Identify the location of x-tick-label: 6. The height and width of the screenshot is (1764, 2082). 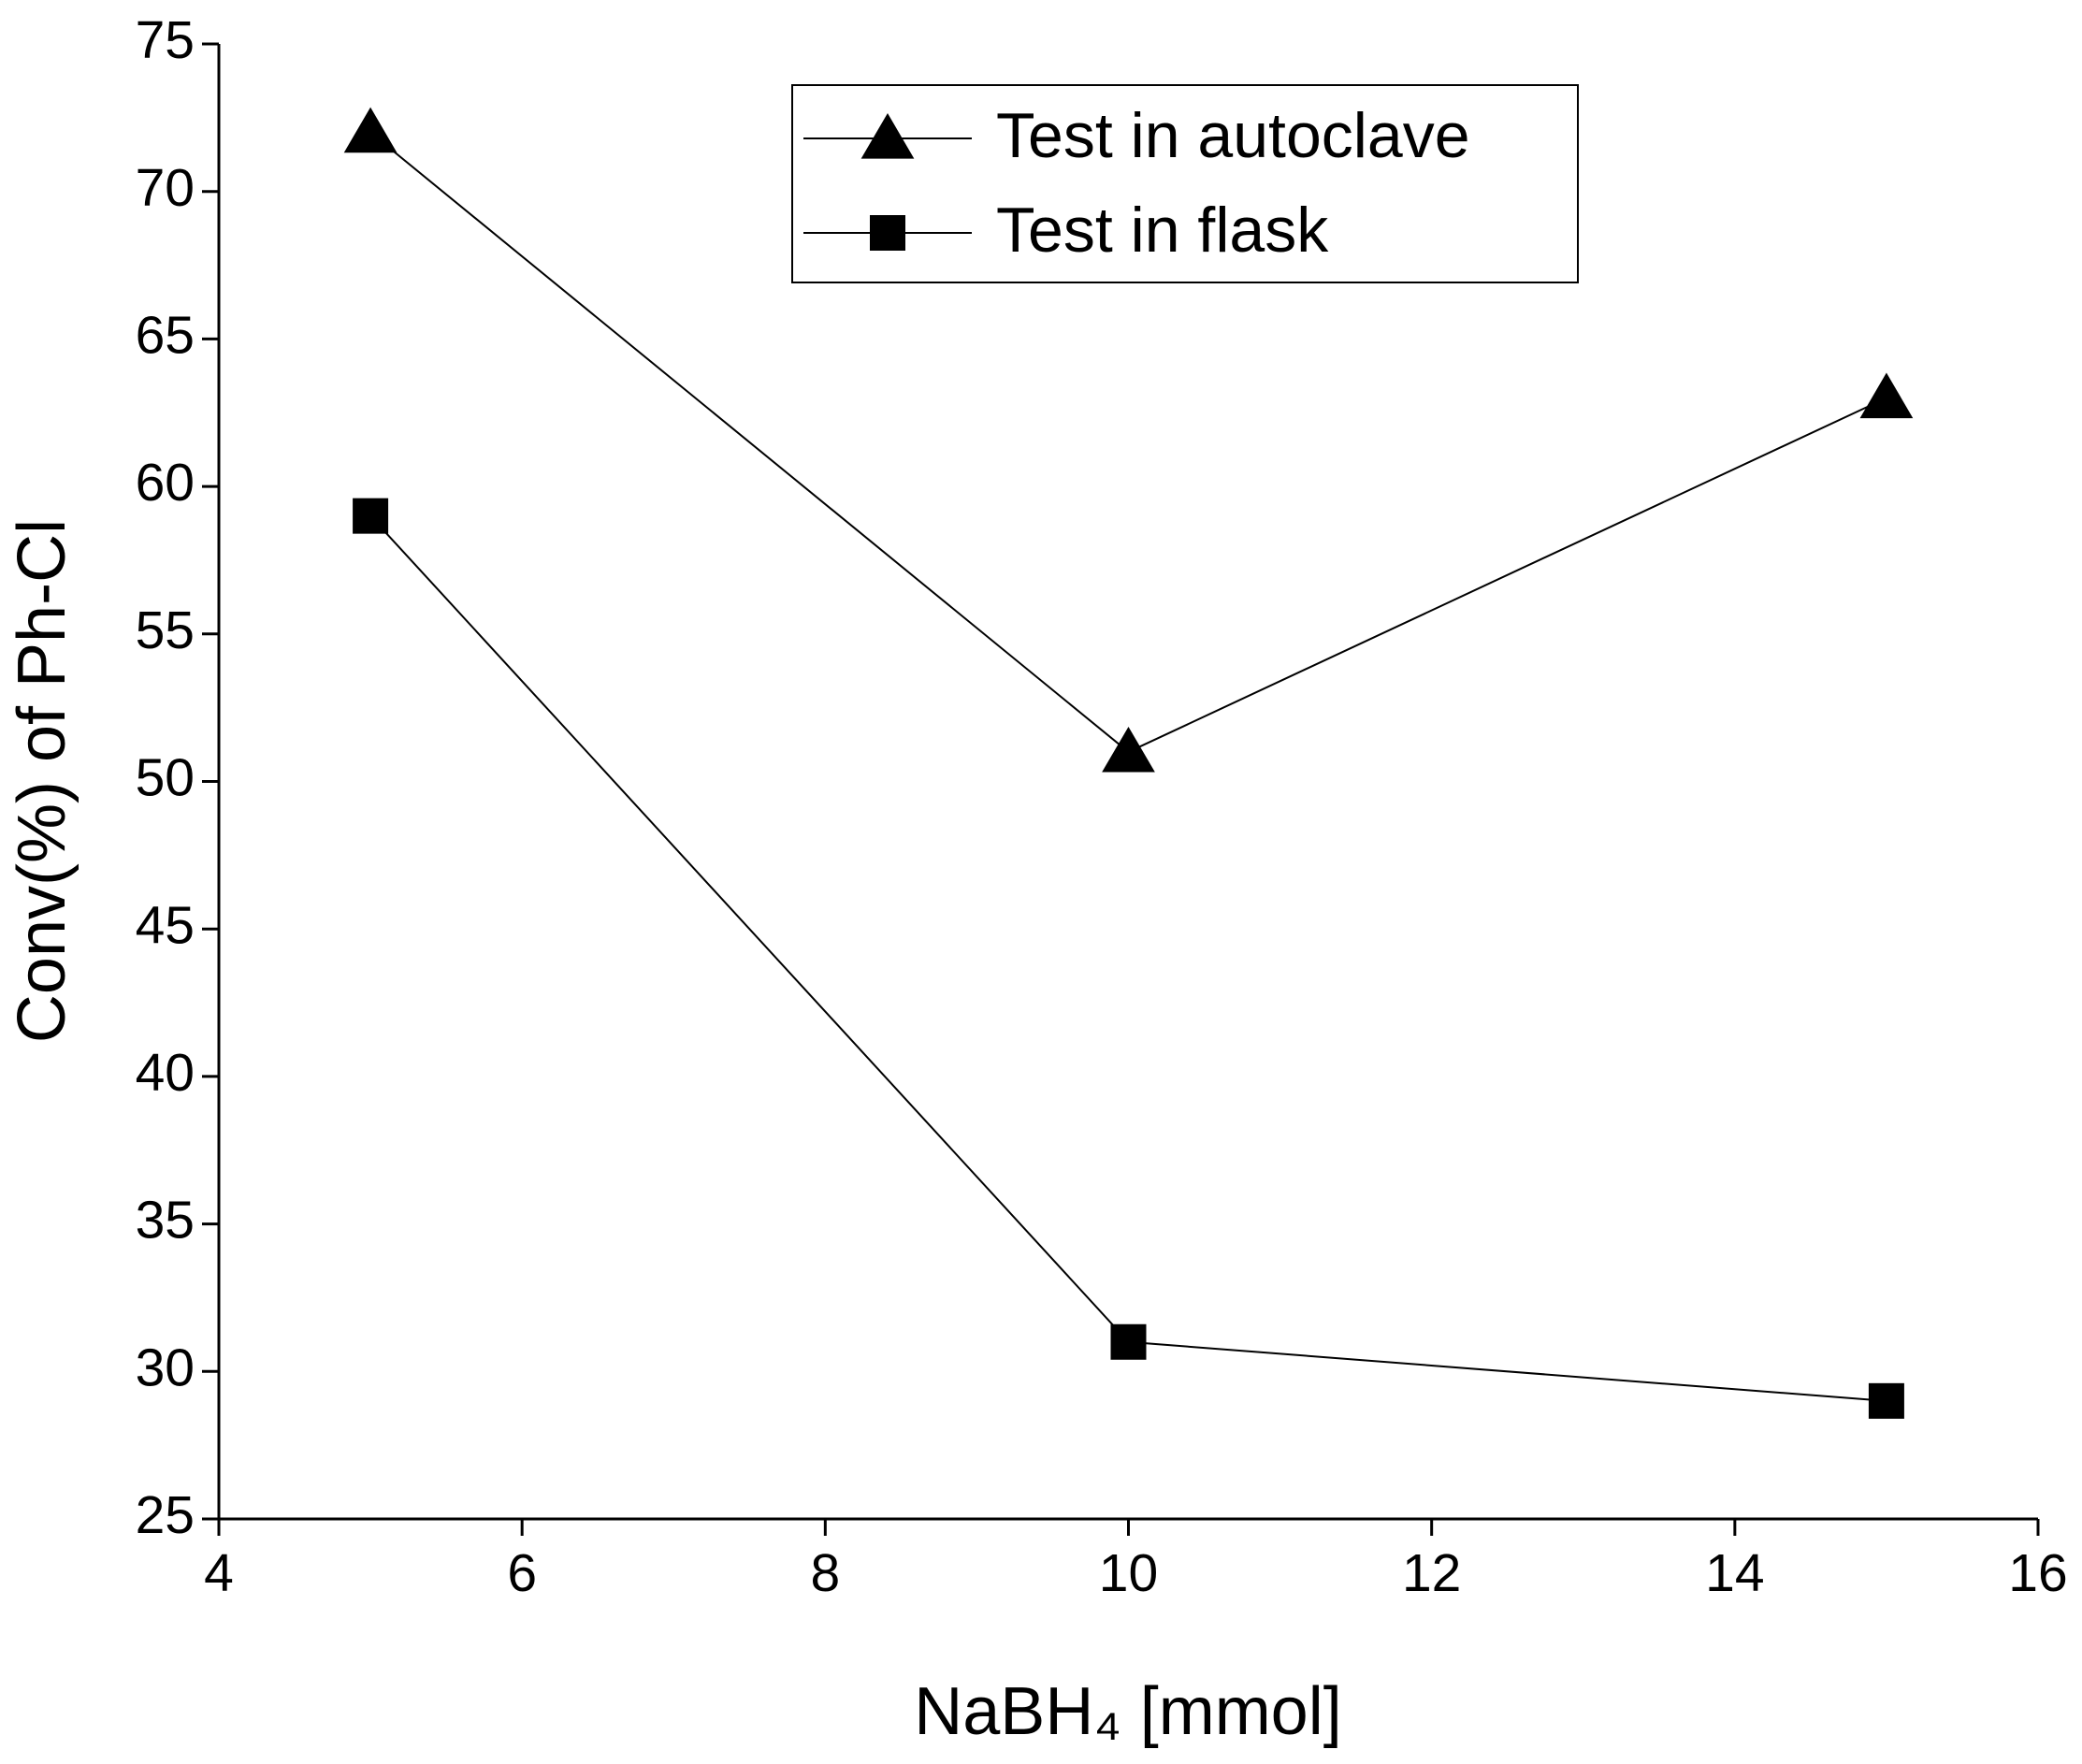
(522, 1573).